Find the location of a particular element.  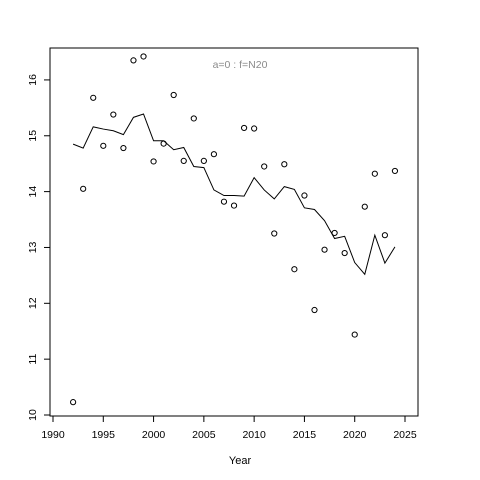

x-tick-label: 2005 is located at coordinates (204, 435).